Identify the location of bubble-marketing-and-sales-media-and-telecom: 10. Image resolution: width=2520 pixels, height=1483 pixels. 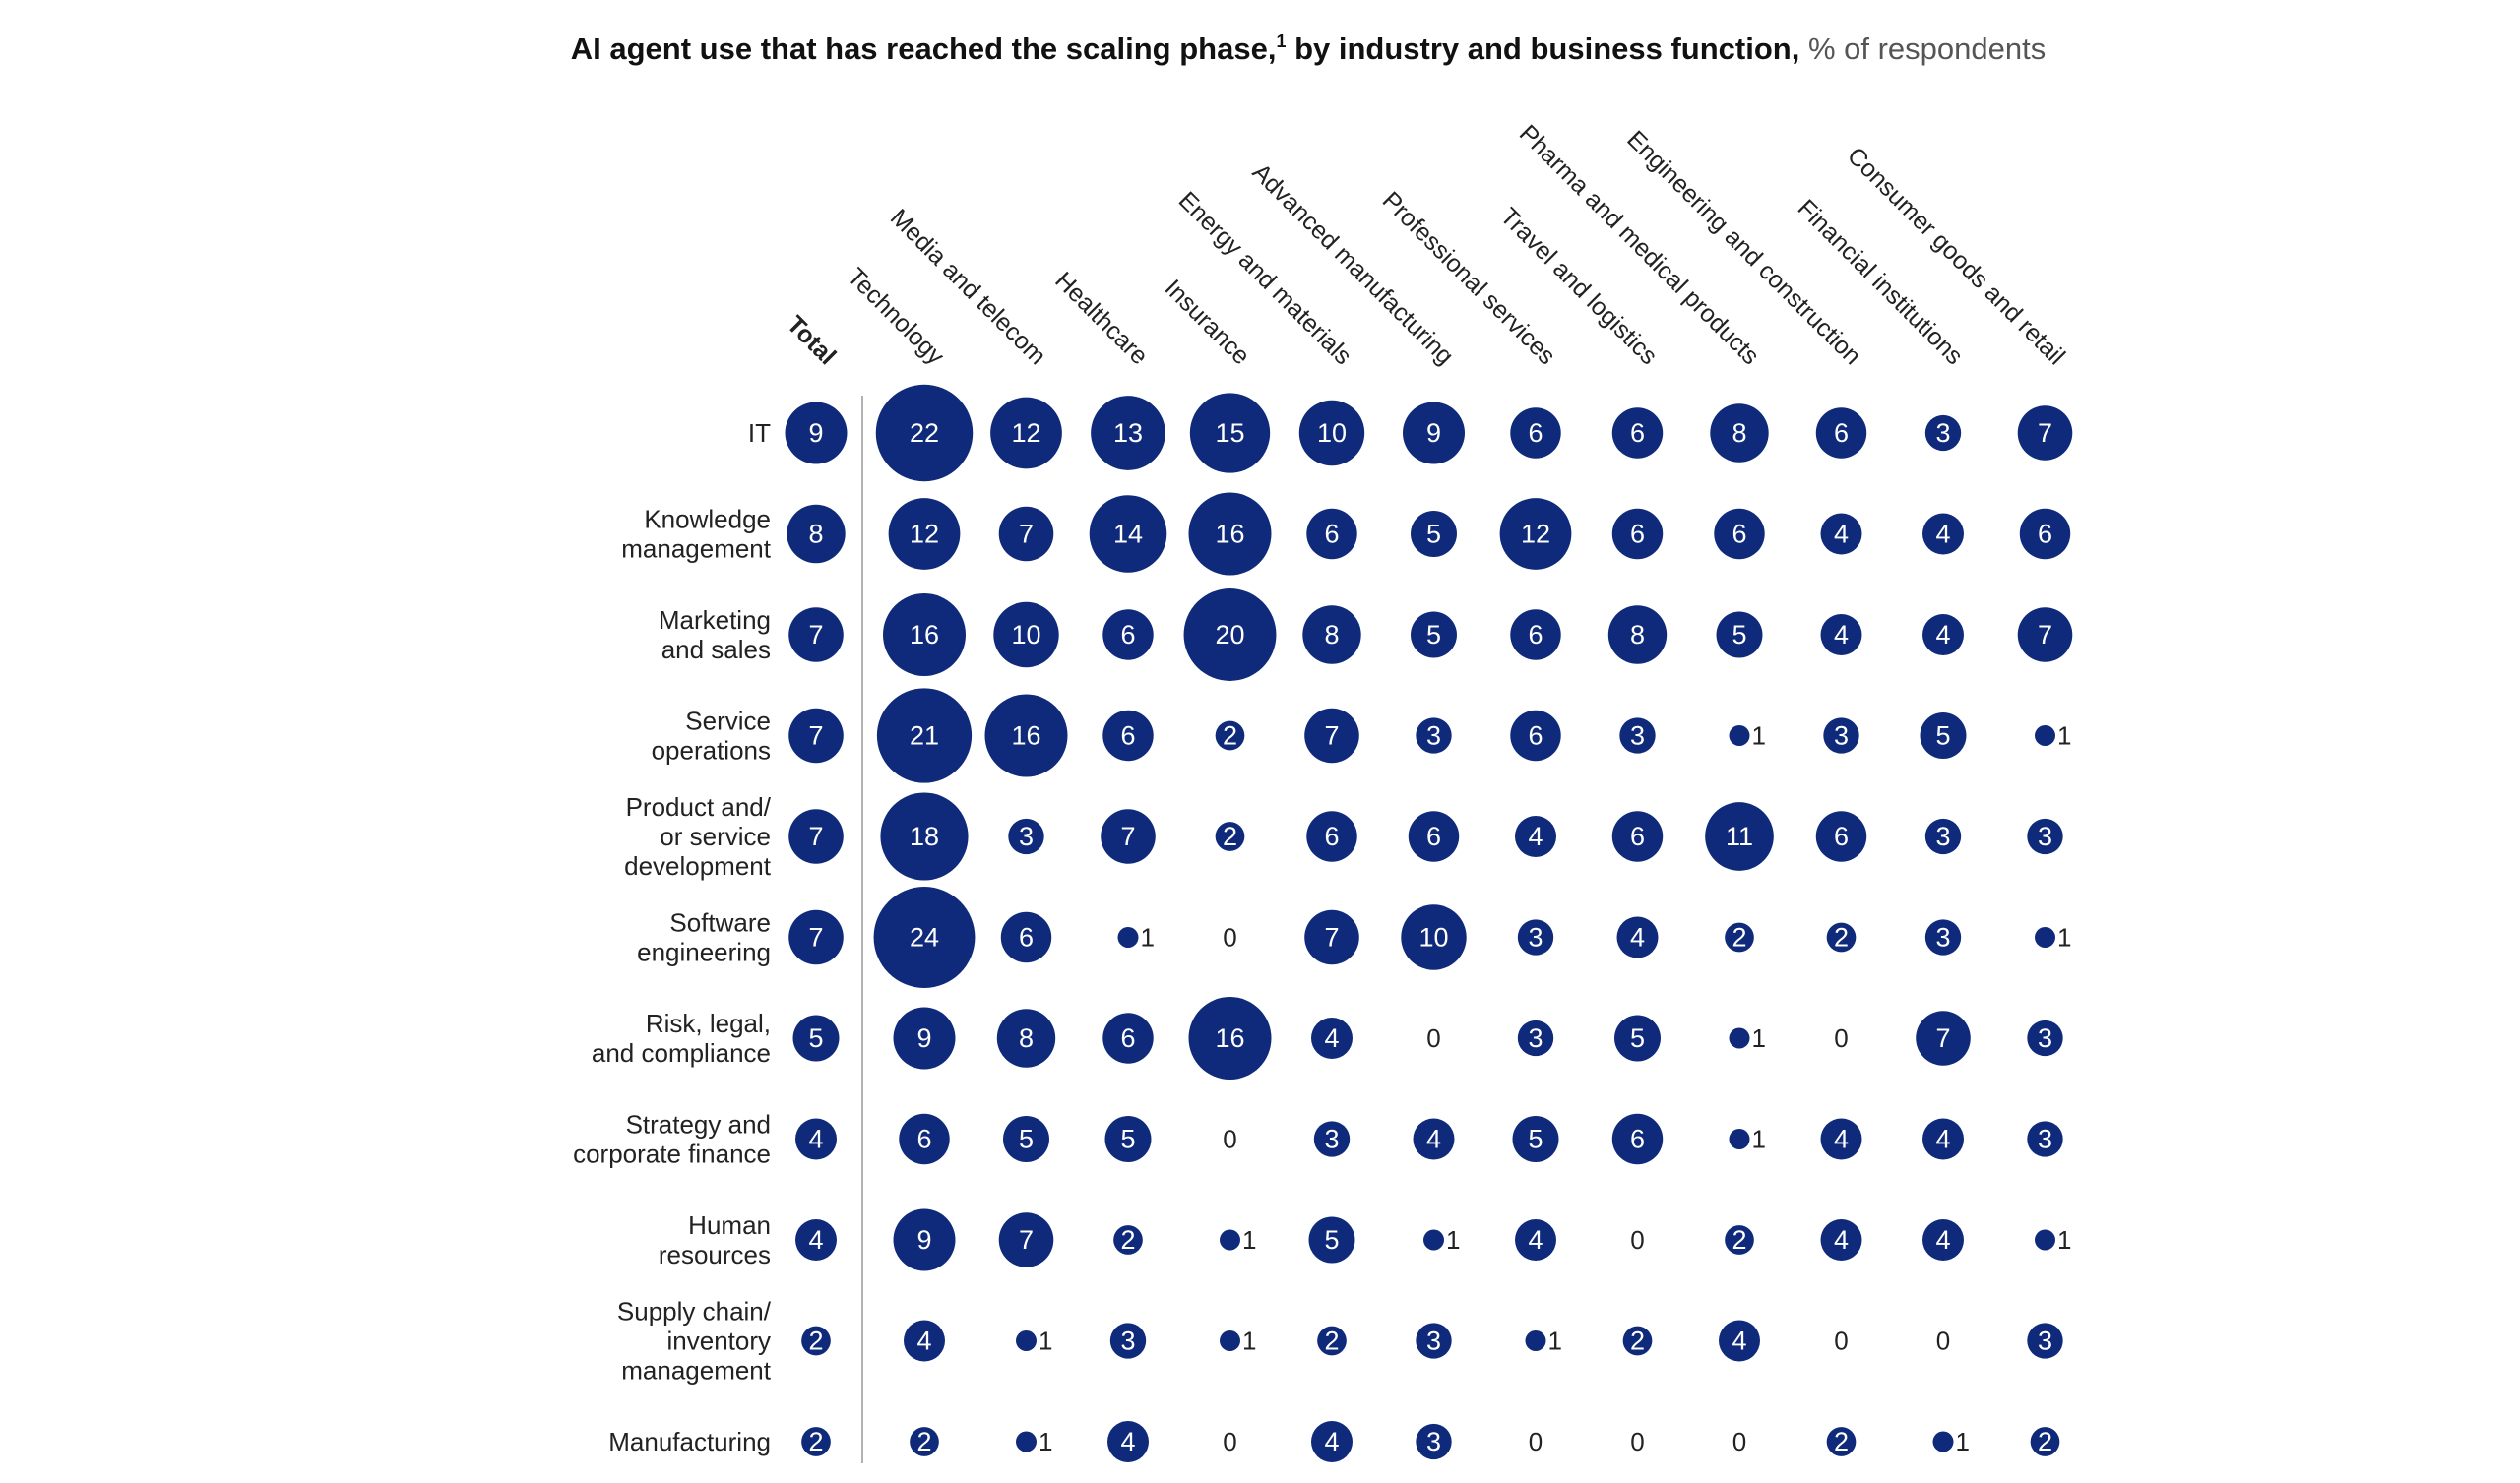
(1026, 634).